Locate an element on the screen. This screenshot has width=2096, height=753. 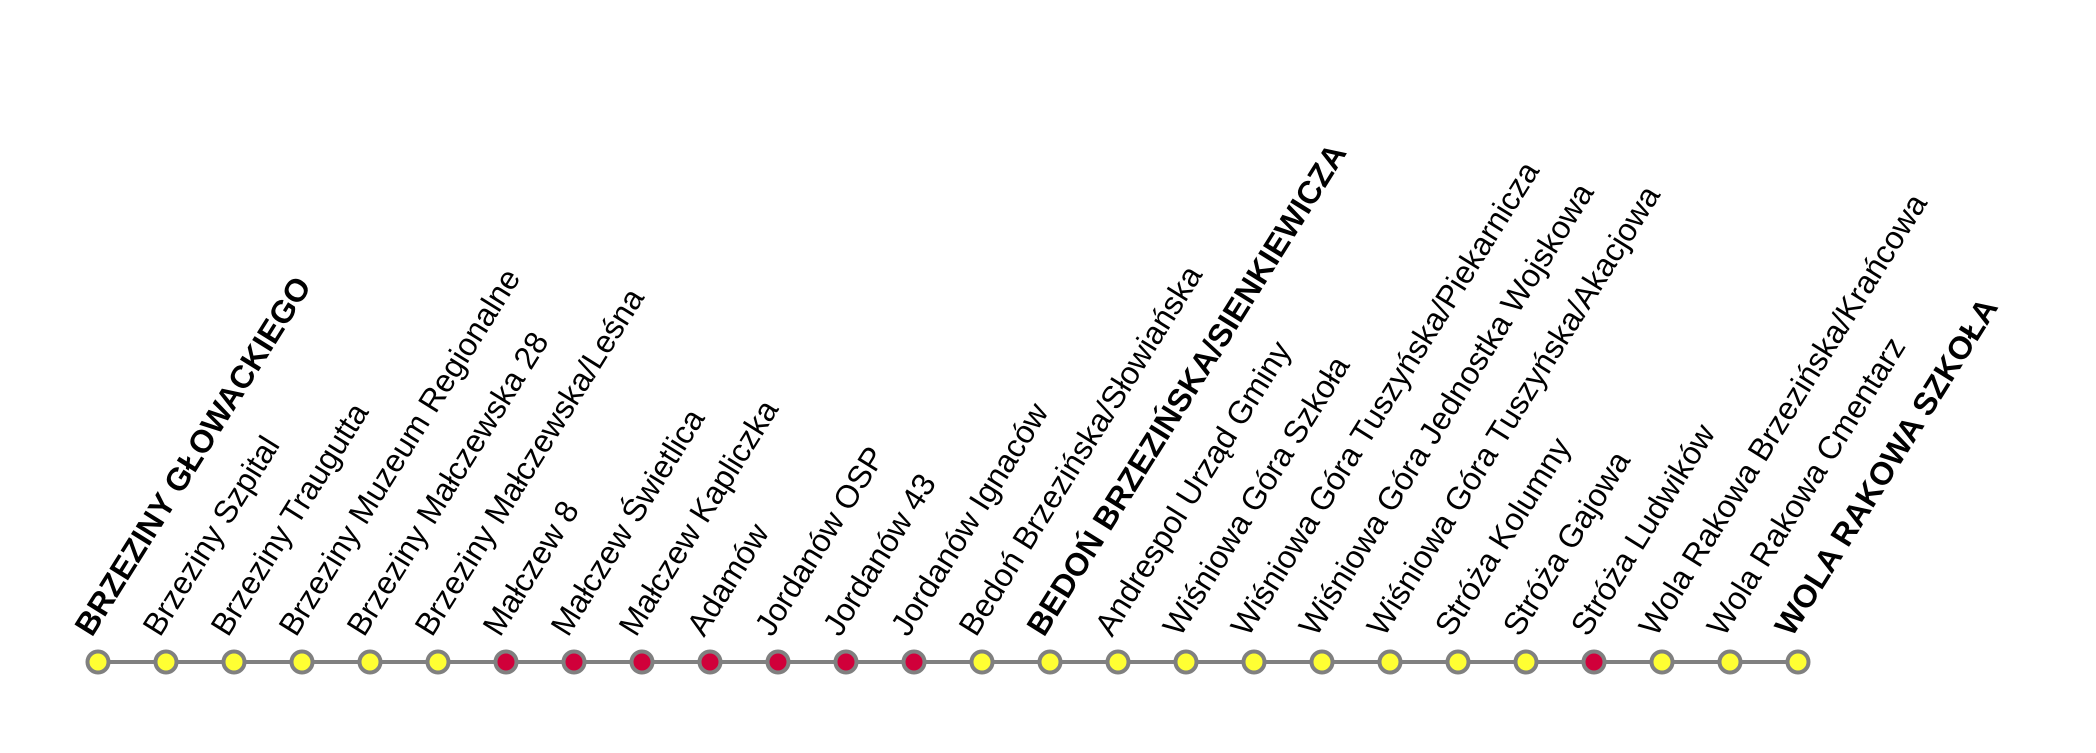
stop-label: Wola Rakowa Brzezińska/Krańcowa is located at coordinates (1782, 414).